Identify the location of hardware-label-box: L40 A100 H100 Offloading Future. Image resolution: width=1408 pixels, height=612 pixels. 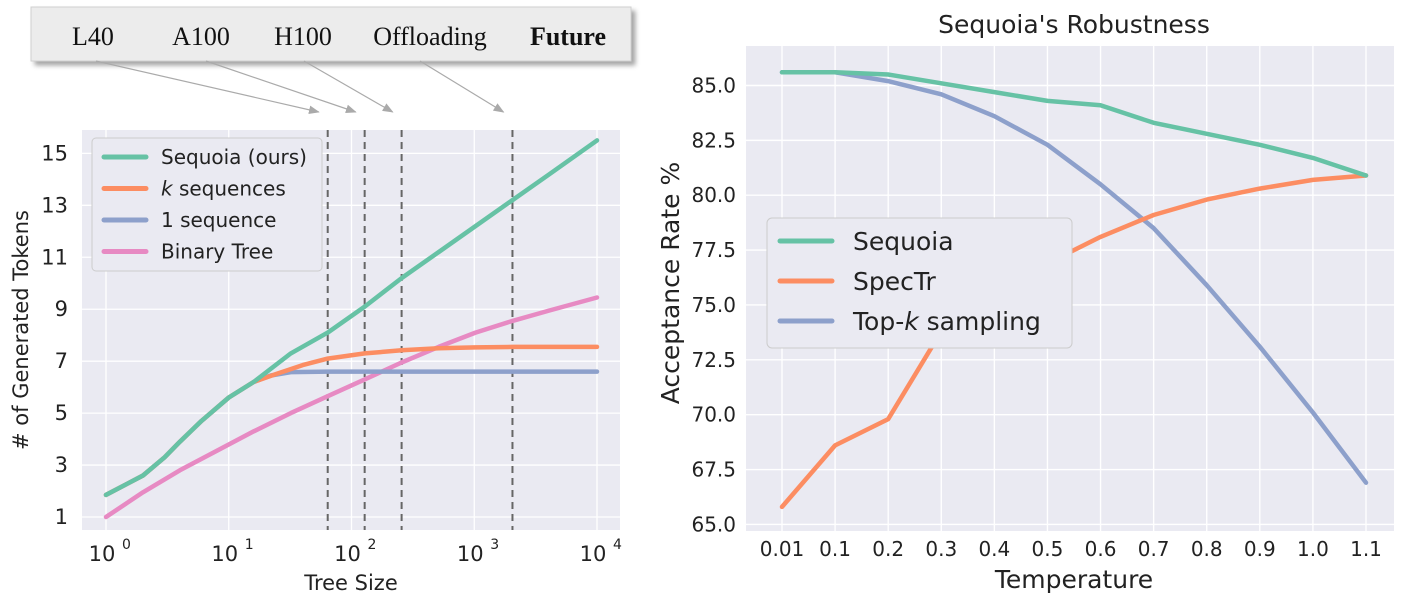
(331, 60).